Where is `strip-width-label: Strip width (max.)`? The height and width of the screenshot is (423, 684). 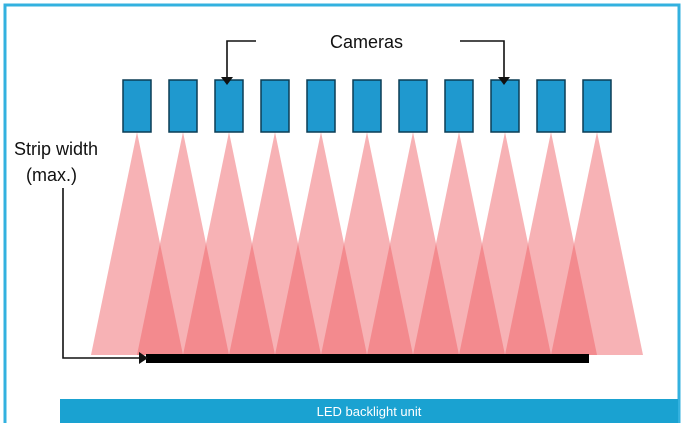 strip-width-label: Strip width (max.) is located at coordinates (56, 162).